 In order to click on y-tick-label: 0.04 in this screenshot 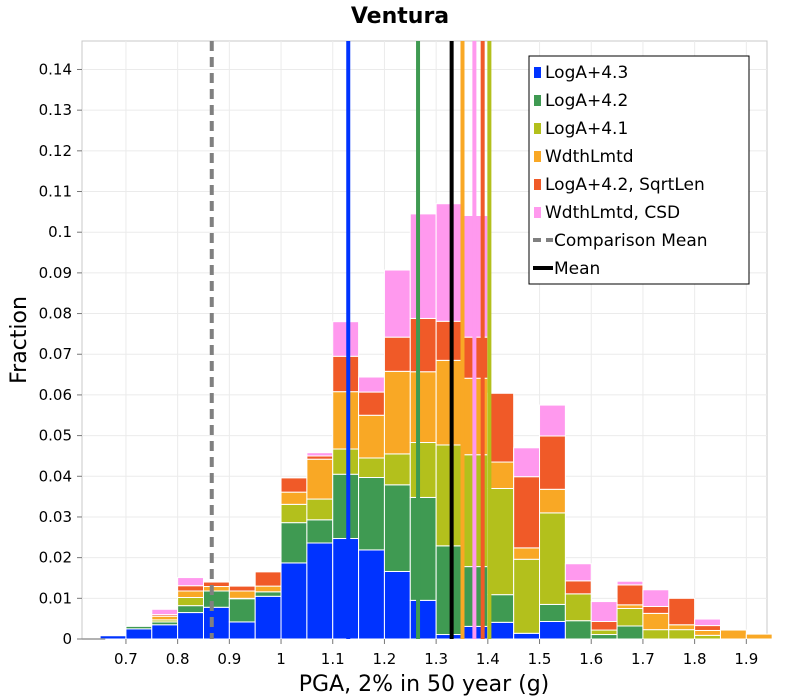, I will do `click(55, 476)`.